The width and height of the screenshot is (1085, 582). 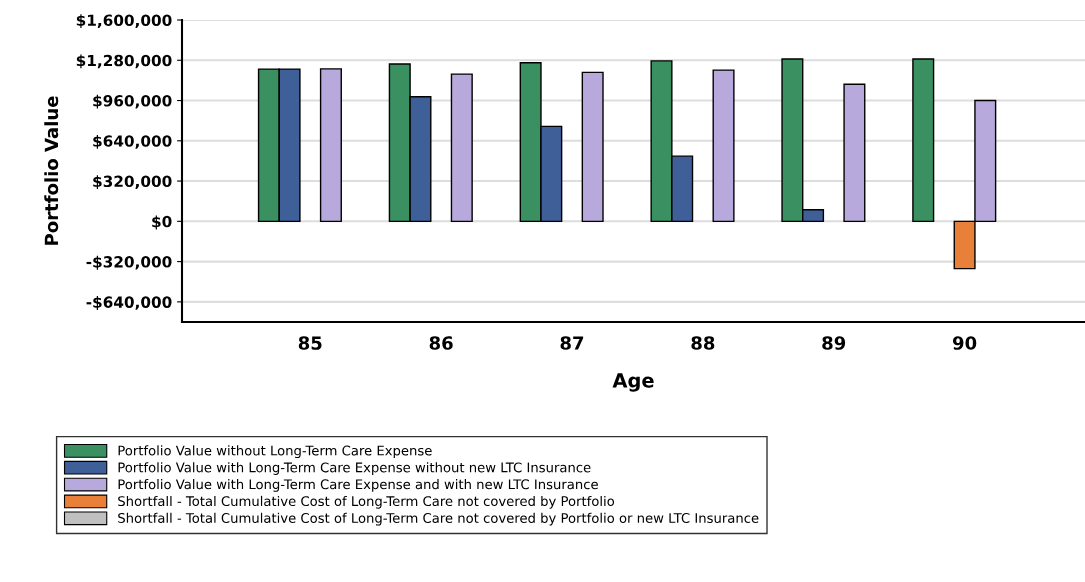 I want to click on x-tick-label: 89, so click(x=834, y=343).